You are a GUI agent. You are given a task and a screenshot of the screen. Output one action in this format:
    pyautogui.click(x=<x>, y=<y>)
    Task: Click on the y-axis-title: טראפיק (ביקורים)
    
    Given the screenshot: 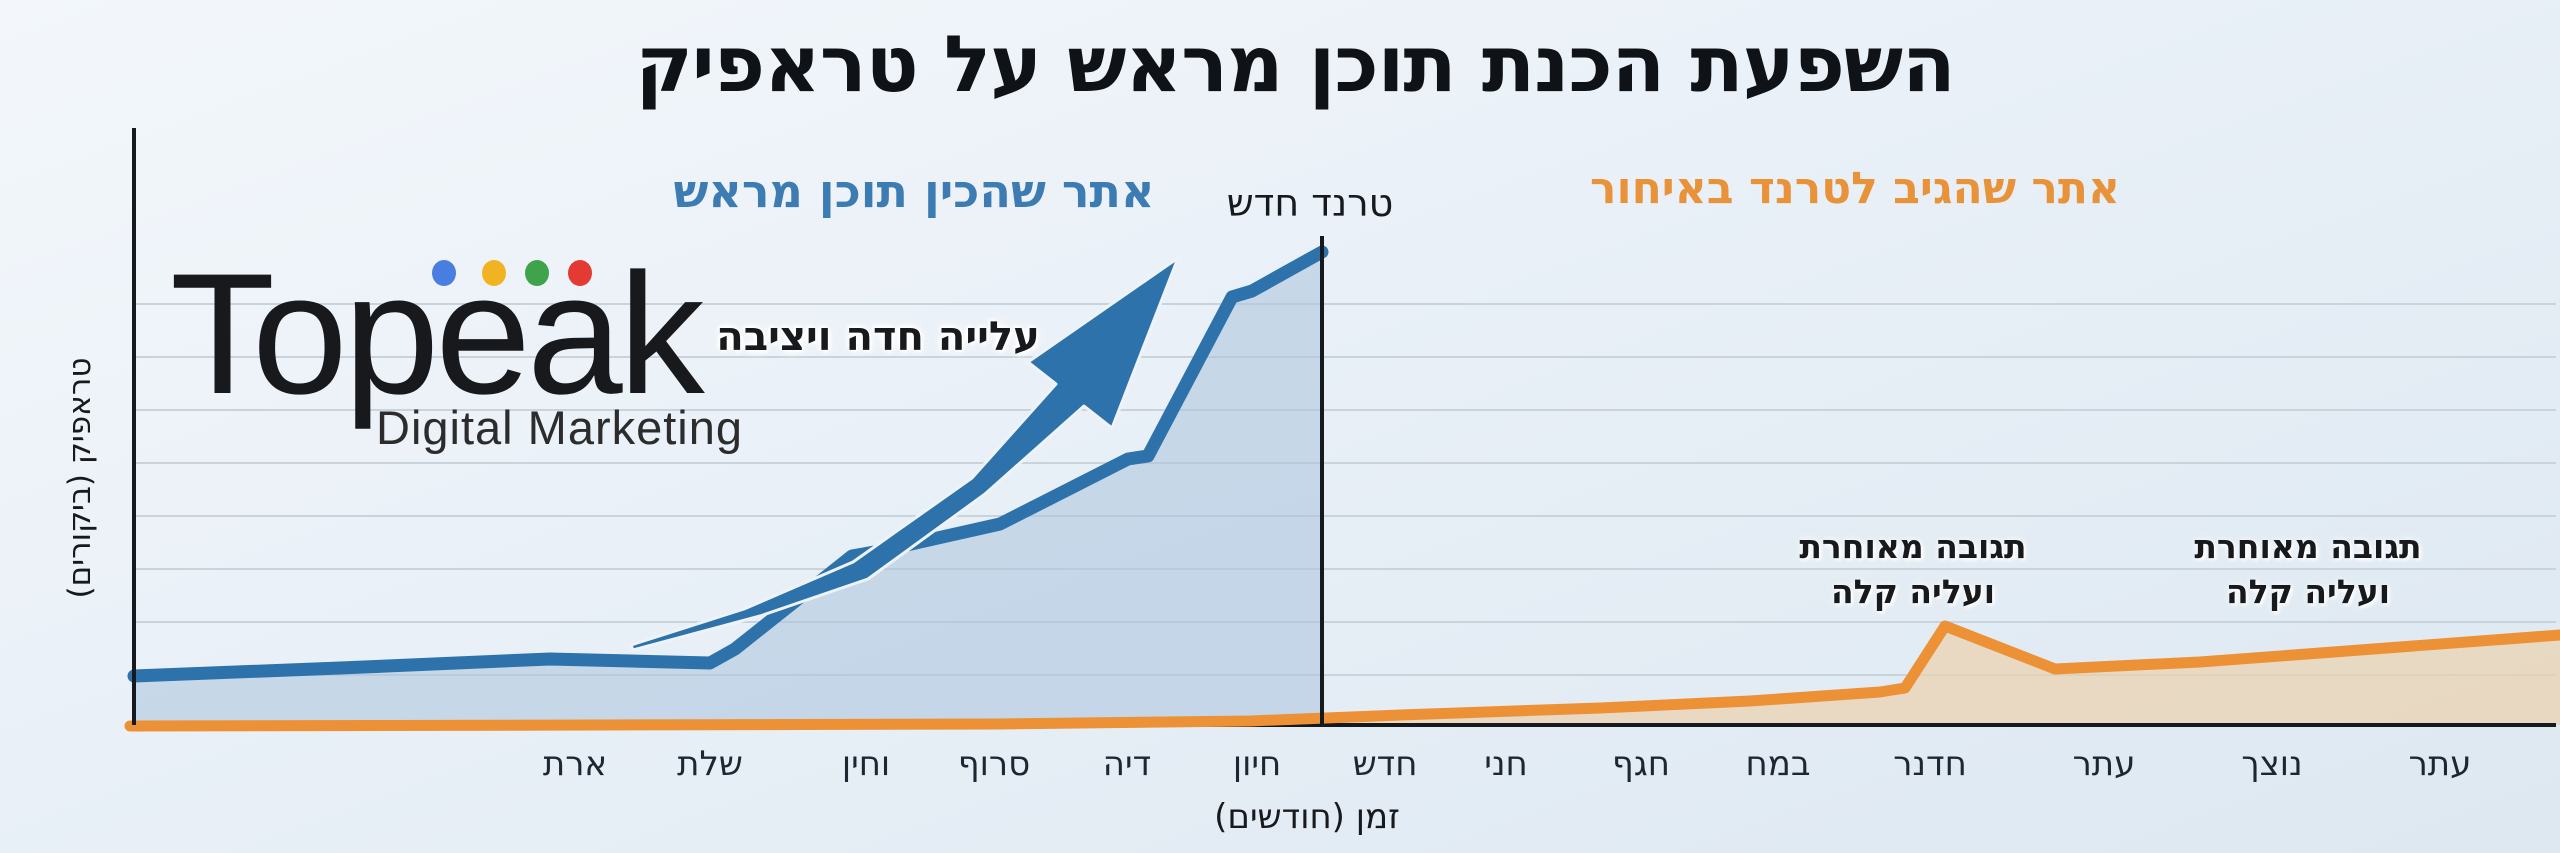 What is the action you would take?
    pyautogui.click(x=80, y=478)
    